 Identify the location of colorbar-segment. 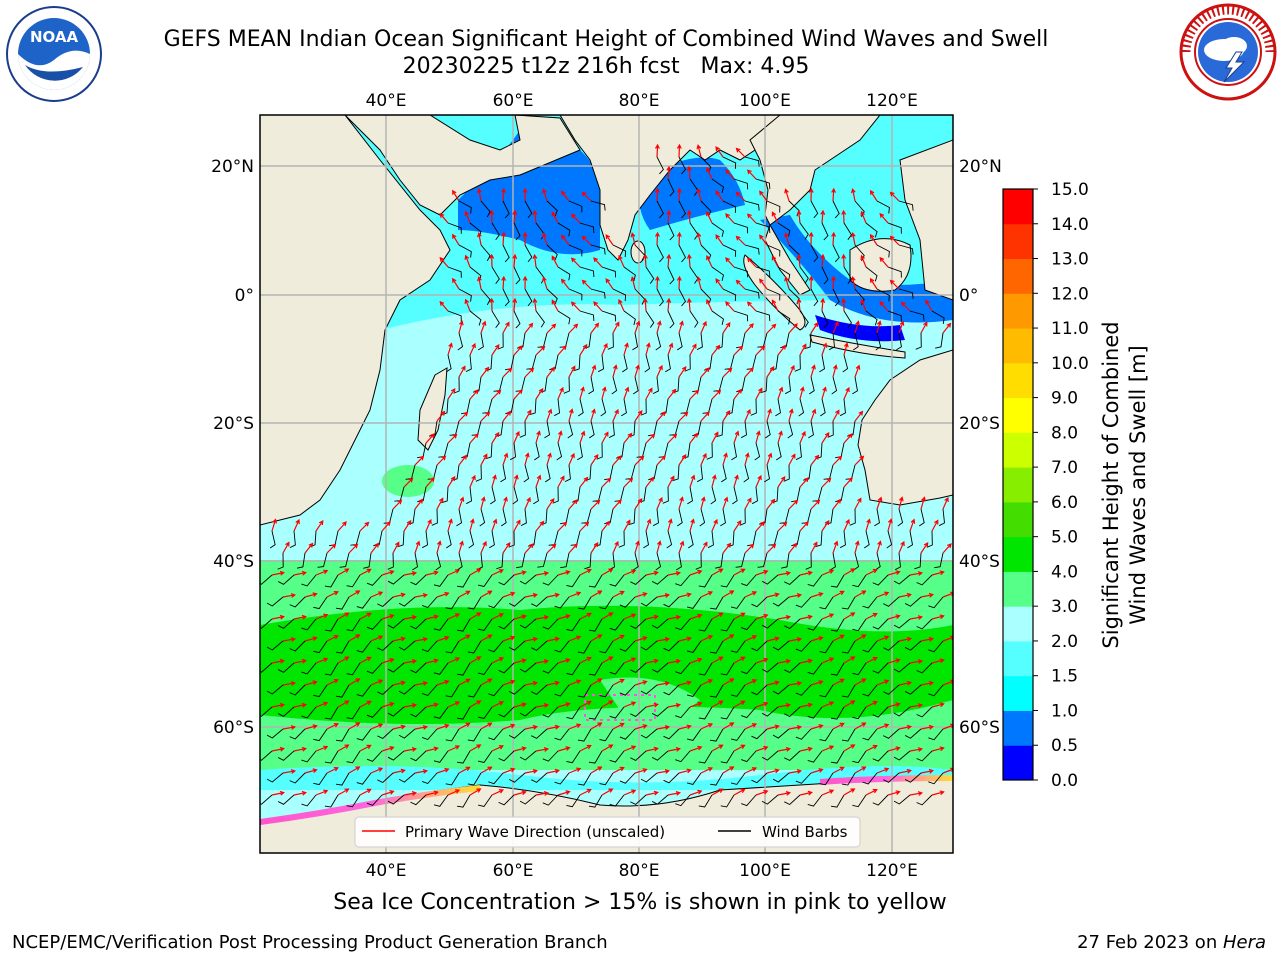
(1018, 415).